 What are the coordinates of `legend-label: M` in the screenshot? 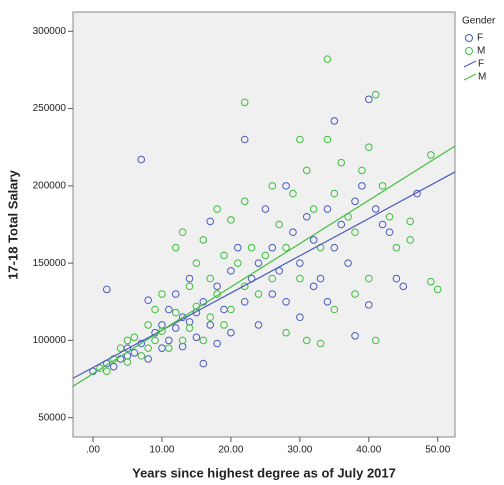 It's located at (481, 51).